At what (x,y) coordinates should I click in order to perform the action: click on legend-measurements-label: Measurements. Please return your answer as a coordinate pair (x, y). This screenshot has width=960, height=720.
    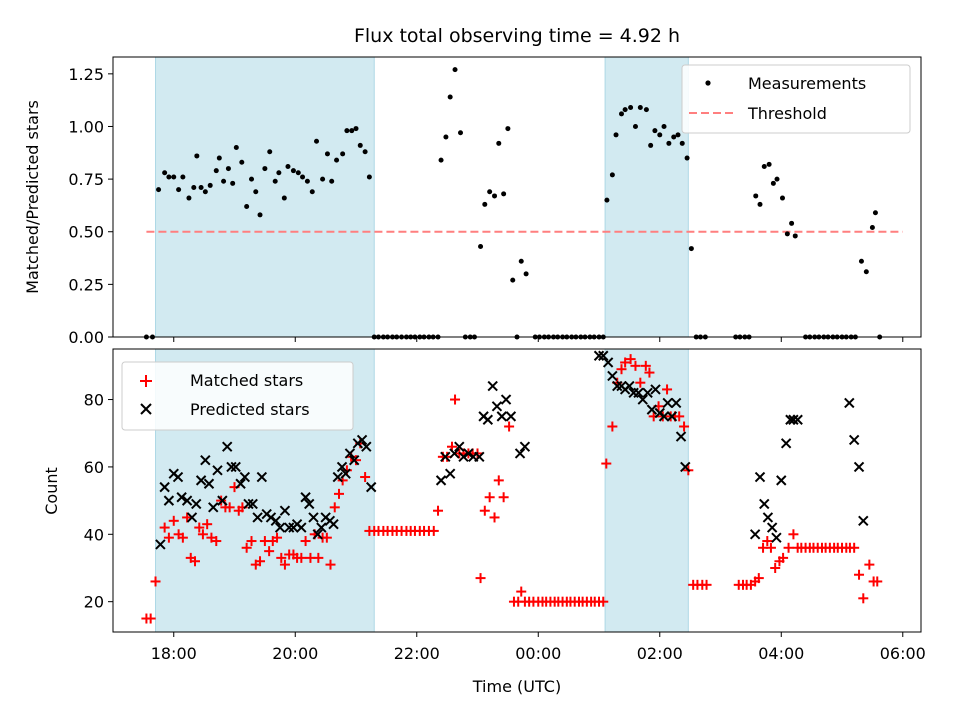
    Looking at the image, I should click on (807, 83).